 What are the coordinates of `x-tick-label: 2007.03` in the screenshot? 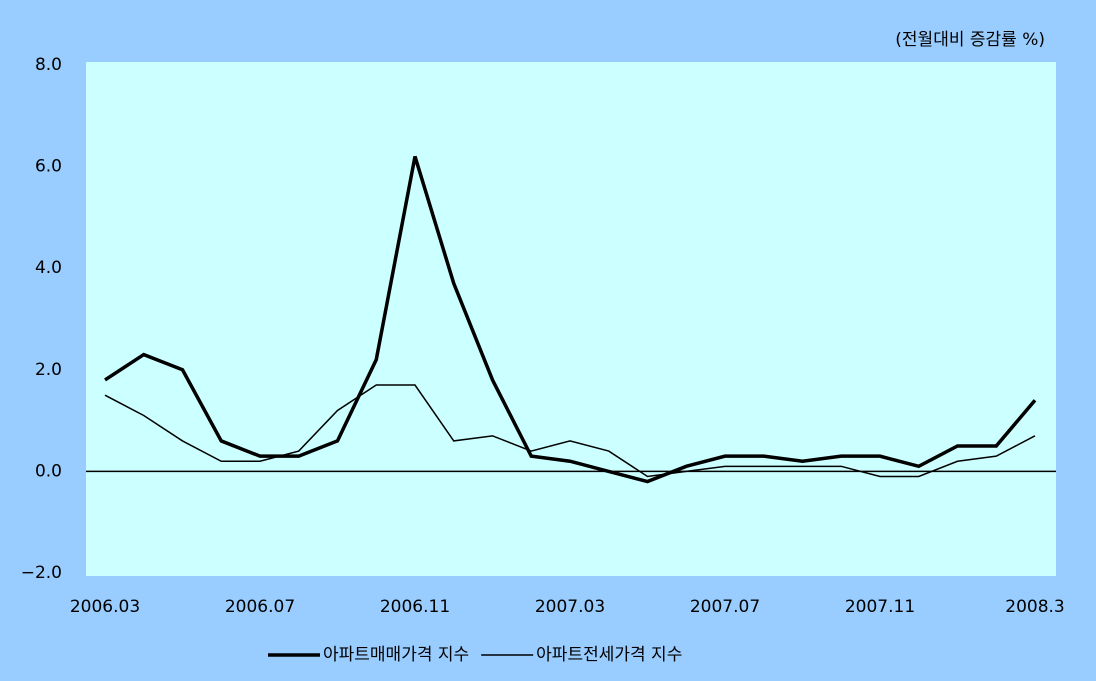 It's located at (570, 607).